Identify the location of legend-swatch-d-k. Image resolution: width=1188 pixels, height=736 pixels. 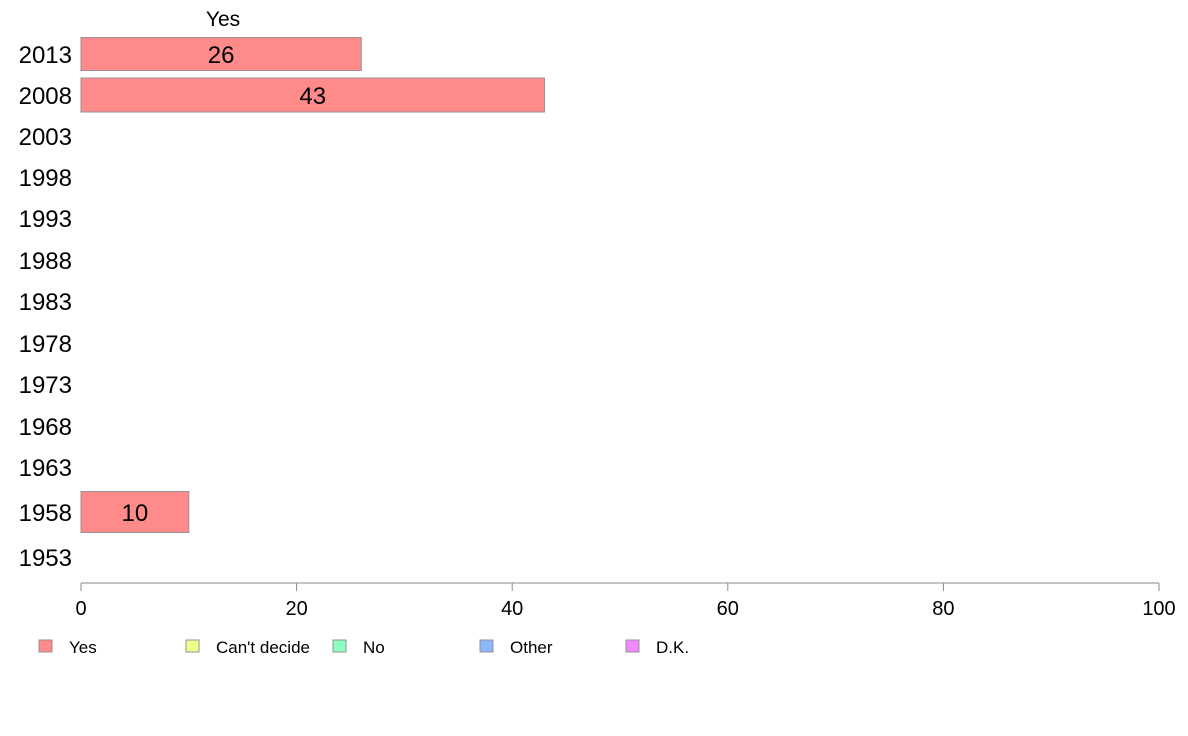
(632, 646).